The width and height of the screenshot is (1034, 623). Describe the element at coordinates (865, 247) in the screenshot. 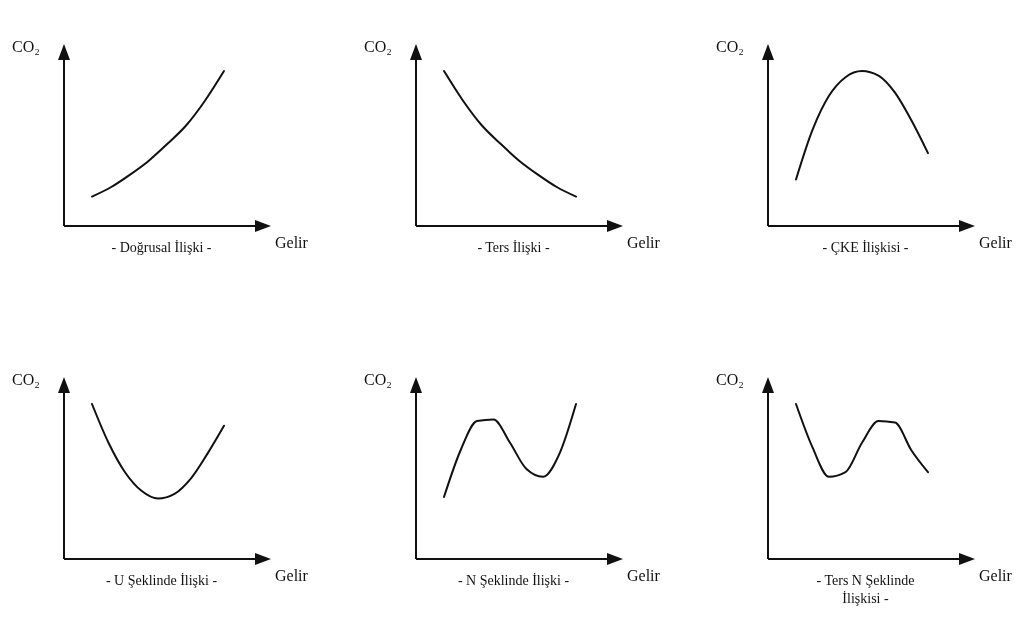

I see `text: - ÇKE İlişkisi -` at that location.